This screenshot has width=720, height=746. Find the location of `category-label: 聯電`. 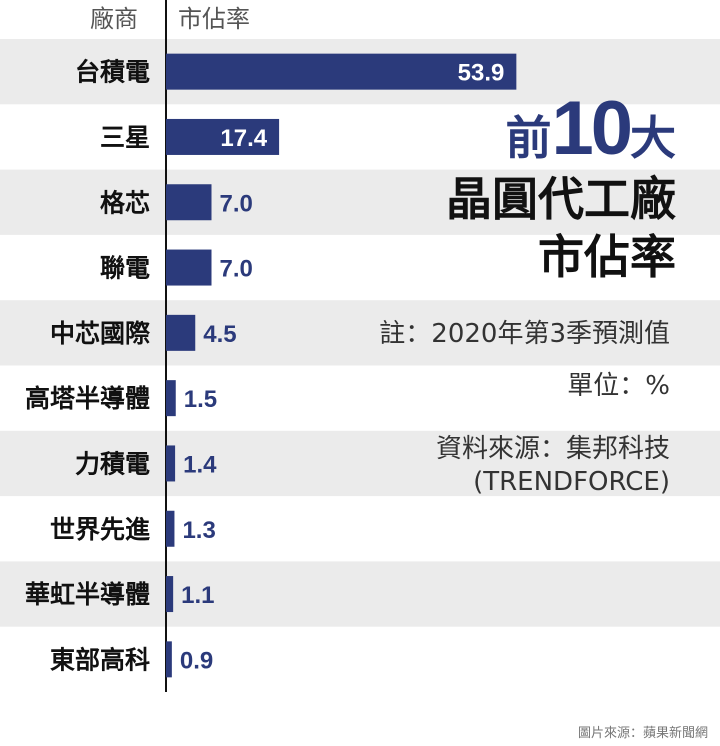

category-label: 聯電 is located at coordinates (125, 268).